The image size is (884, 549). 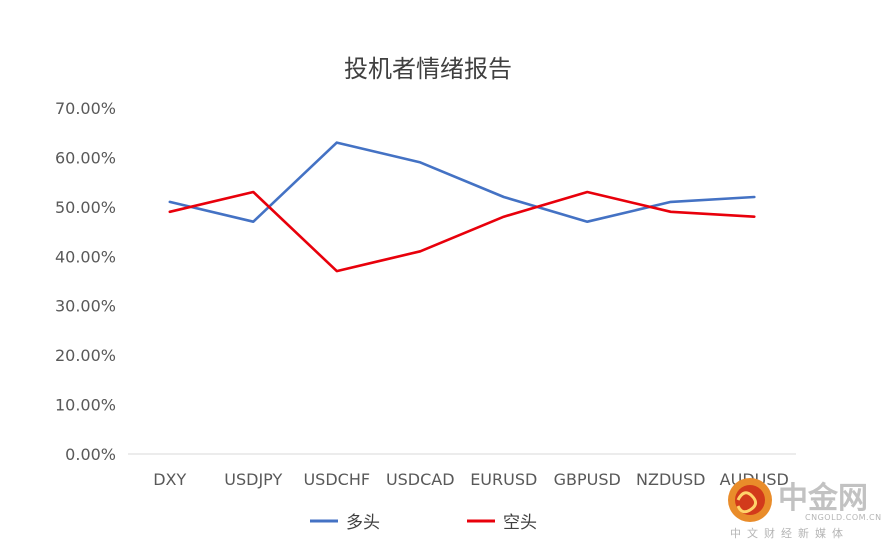 What do you see at coordinates (750, 500) in the screenshot?
I see `cngold-logo-icon` at bounding box center [750, 500].